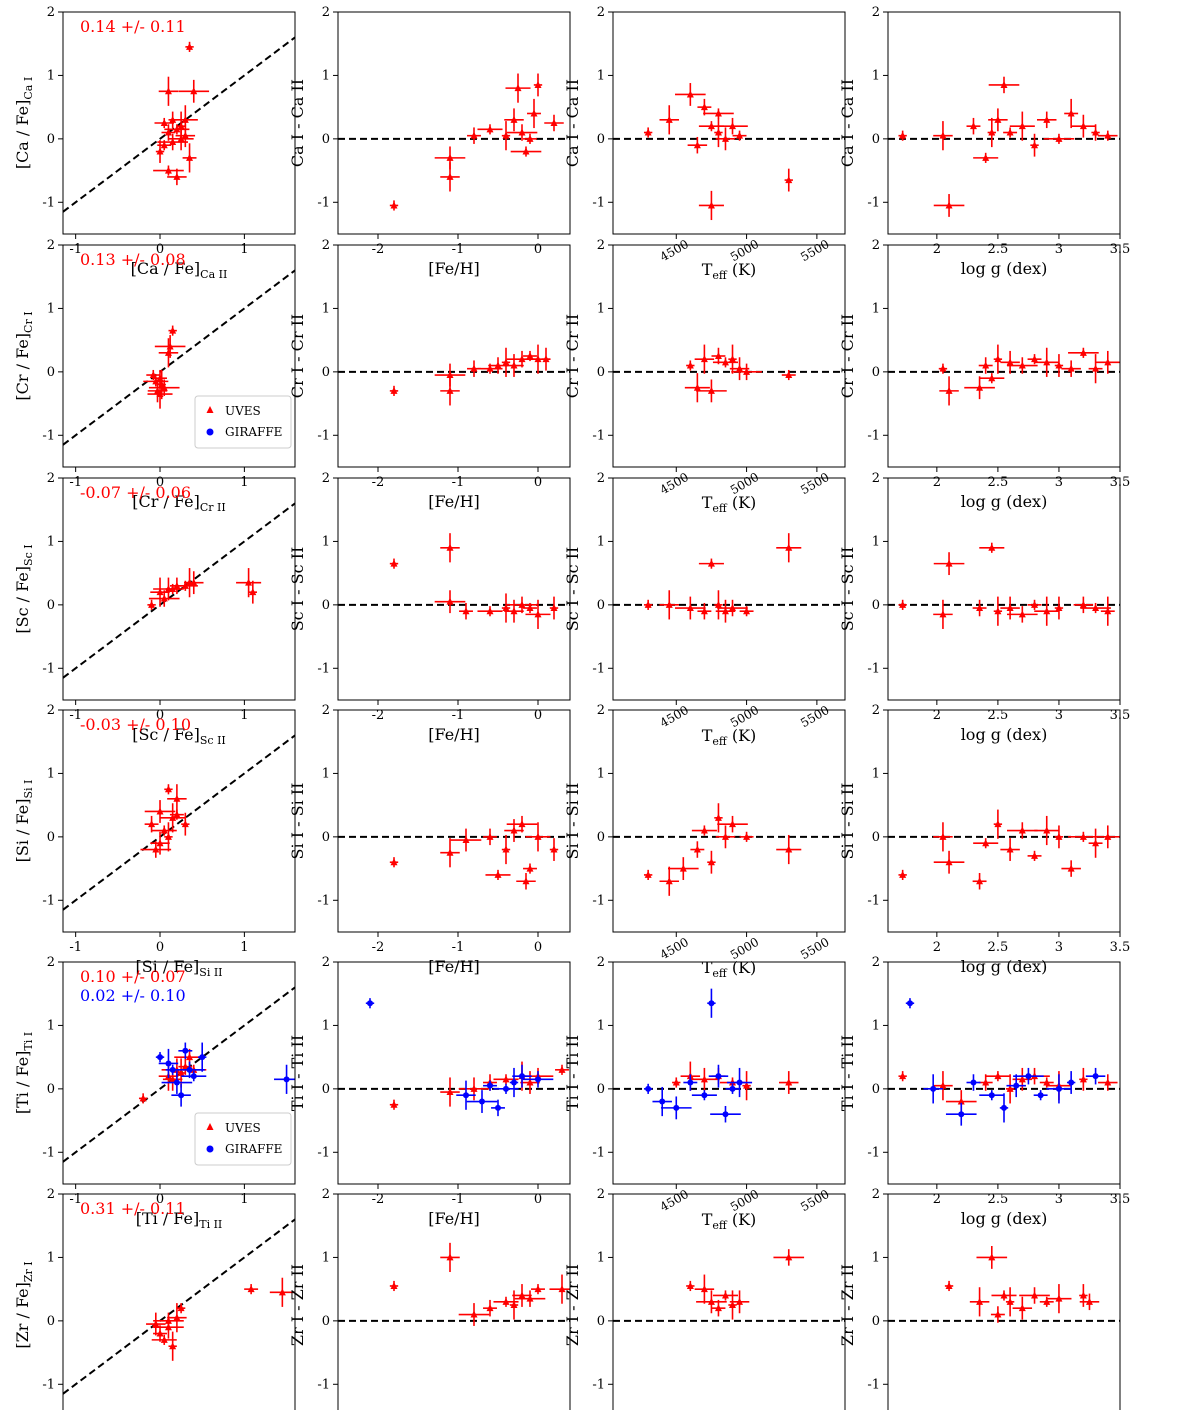 The image size is (1200, 1410). What do you see at coordinates (179, 736) in the screenshot?
I see `x-axis-label: [Sc / Fe]Sc II` at bounding box center [179, 736].